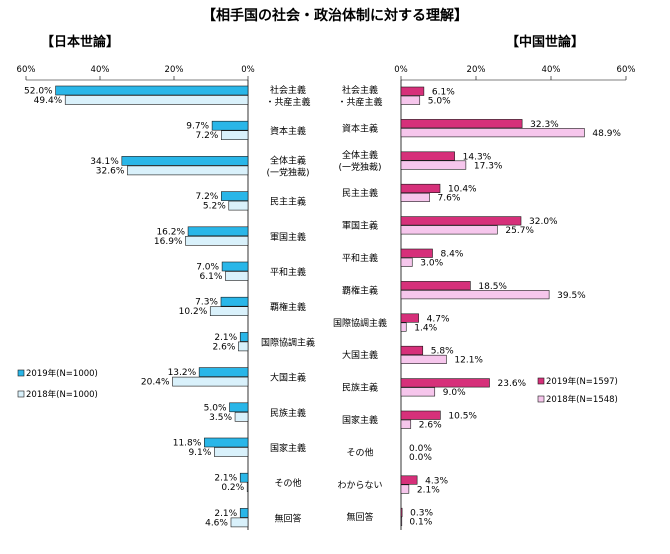  Describe the element at coordinates (182, 373) in the screenshot. I see `data-label: 13.2%` at that location.